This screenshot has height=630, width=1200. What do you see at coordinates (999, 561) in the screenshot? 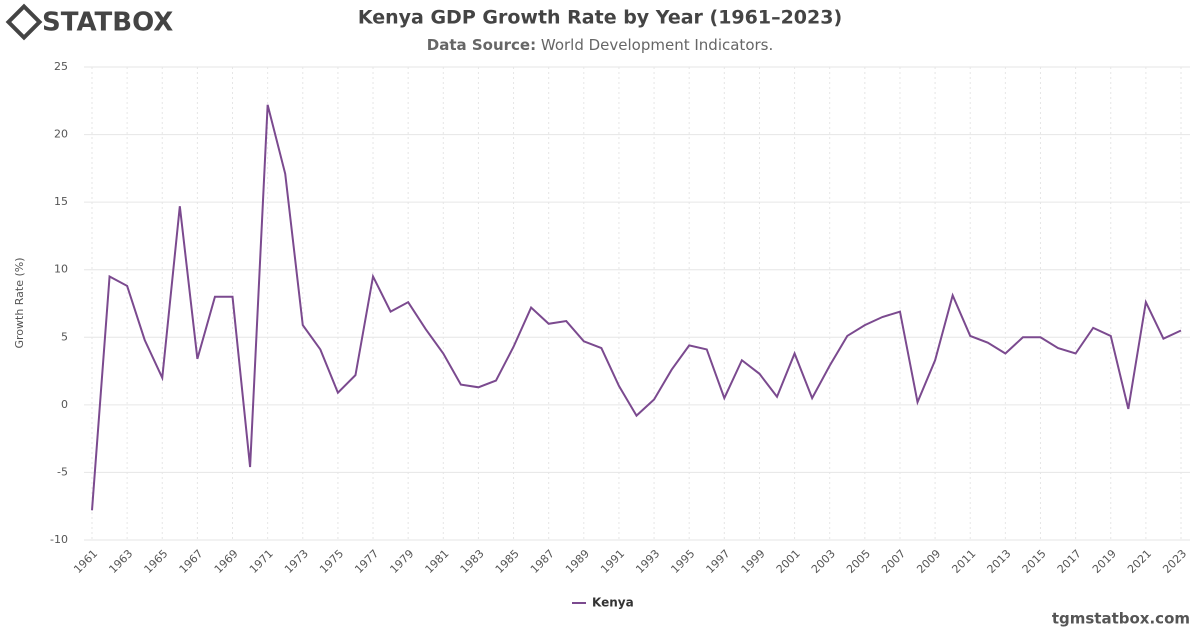
I see `x-tick-label: 2013` at bounding box center [999, 561].